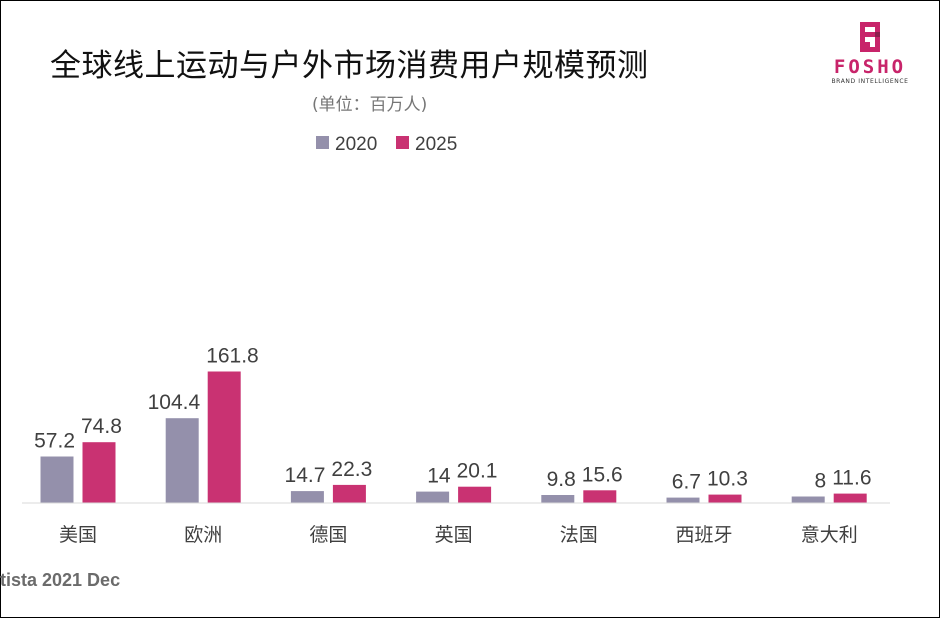 This screenshot has height=618, width=940. Describe the element at coordinates (703, 535) in the screenshot. I see `category-label-6: 西班牙` at that location.